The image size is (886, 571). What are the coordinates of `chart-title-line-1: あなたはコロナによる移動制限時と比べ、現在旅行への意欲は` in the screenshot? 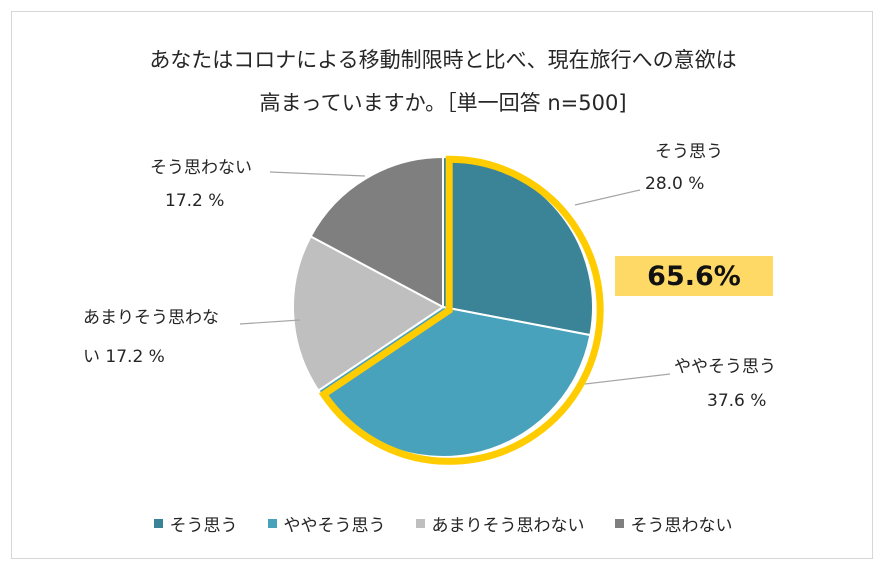 It's located at (443, 60).